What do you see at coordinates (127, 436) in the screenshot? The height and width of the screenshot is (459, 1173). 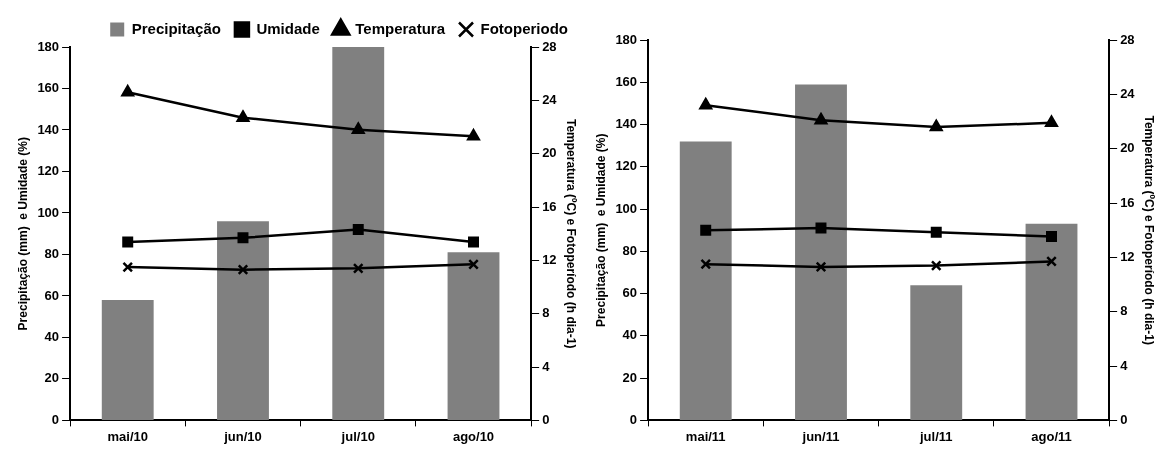 I see `x-tick-label: mai/10` at bounding box center [127, 436].